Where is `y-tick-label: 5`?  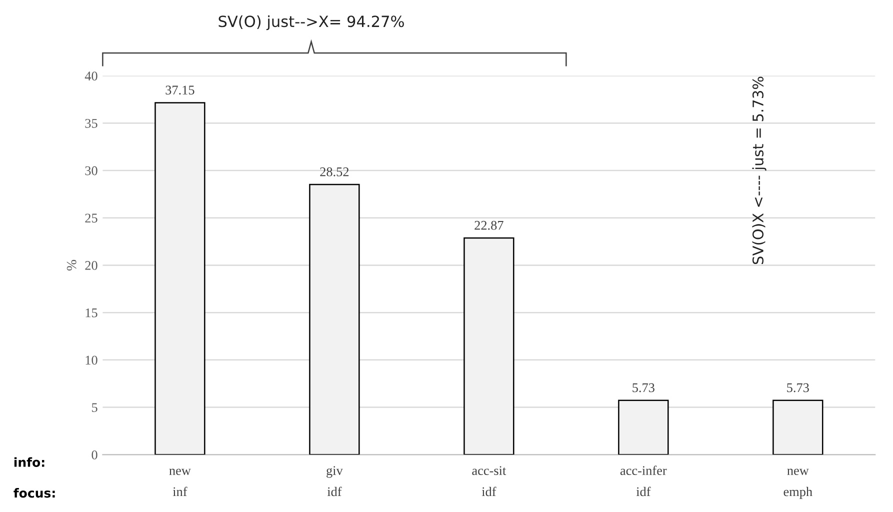 y-tick-label: 5 is located at coordinates (95, 407).